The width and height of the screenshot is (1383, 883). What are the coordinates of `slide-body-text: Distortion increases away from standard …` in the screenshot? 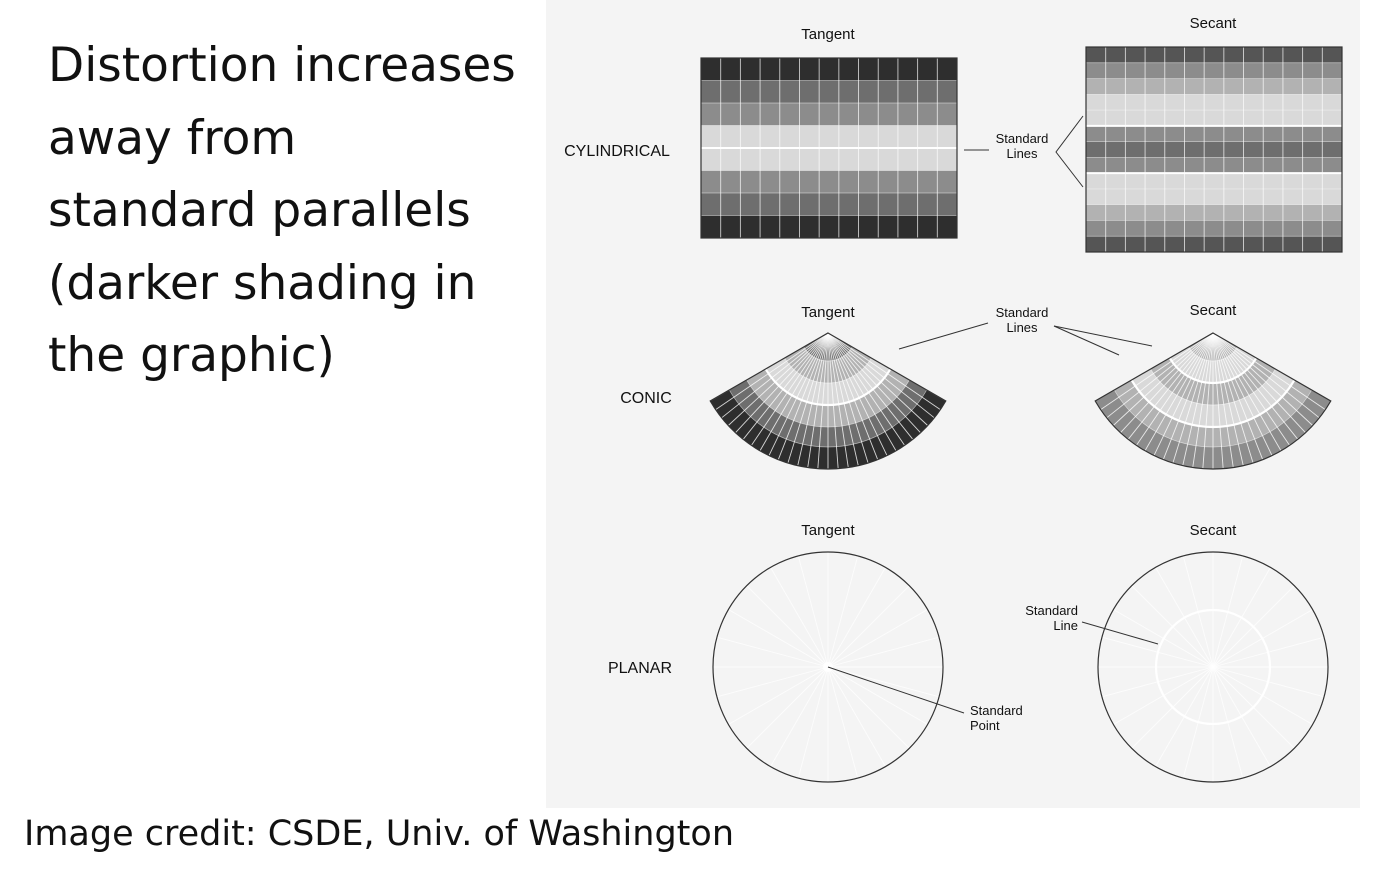 It's located at (282, 210).